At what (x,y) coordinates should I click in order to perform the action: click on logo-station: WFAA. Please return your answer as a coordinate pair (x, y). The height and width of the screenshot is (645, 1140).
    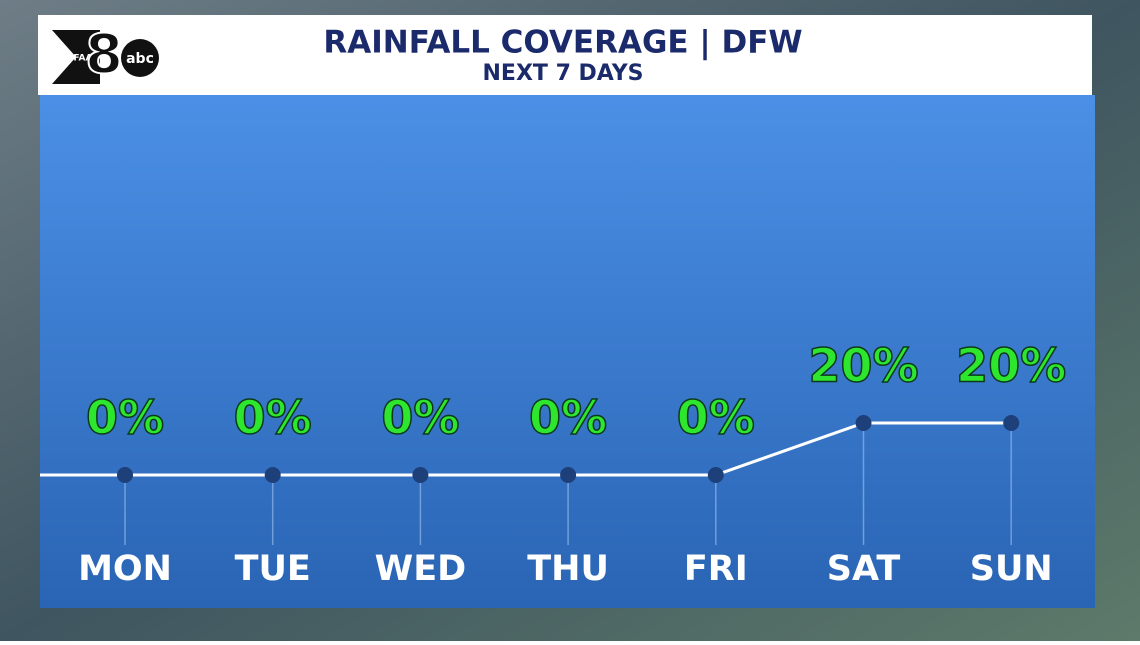
    Looking at the image, I should click on (78, 59).